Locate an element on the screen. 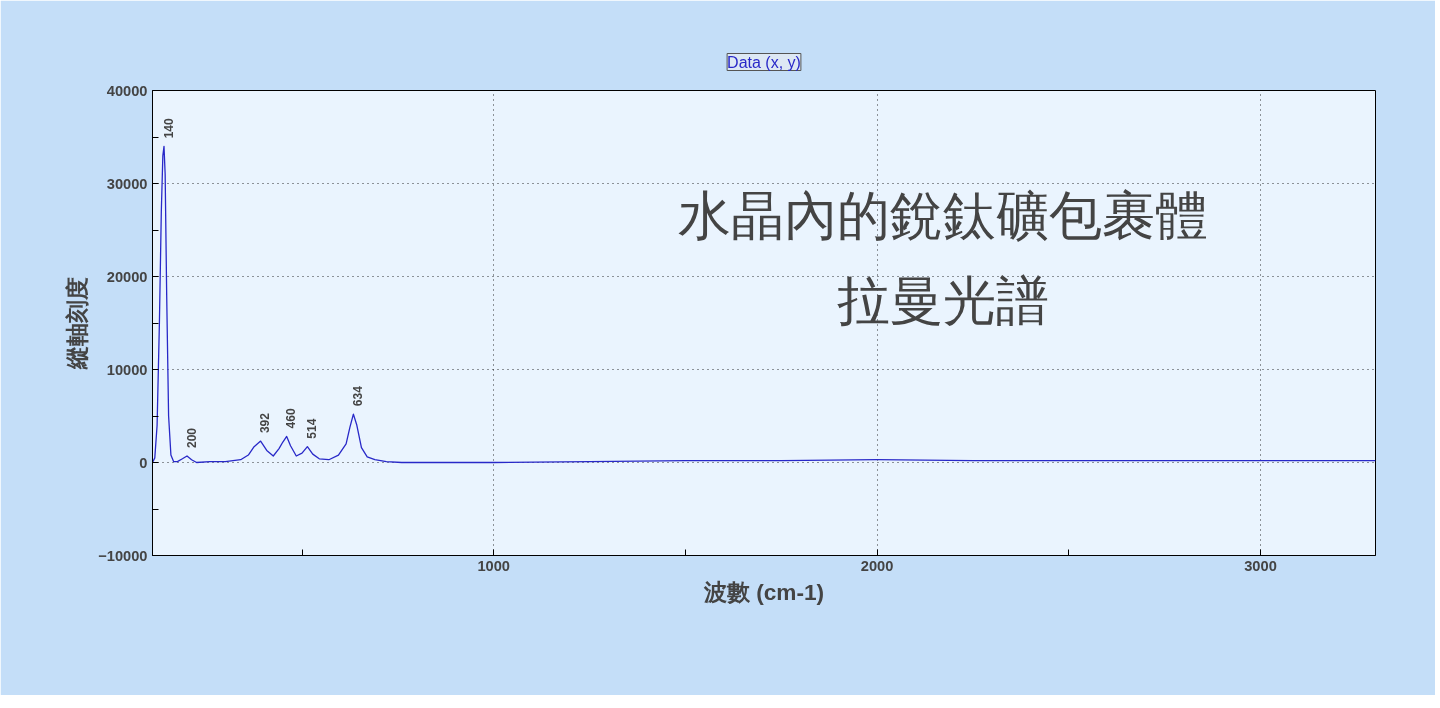 The width and height of the screenshot is (1440, 708). annotation: 514 is located at coordinates (311, 428).